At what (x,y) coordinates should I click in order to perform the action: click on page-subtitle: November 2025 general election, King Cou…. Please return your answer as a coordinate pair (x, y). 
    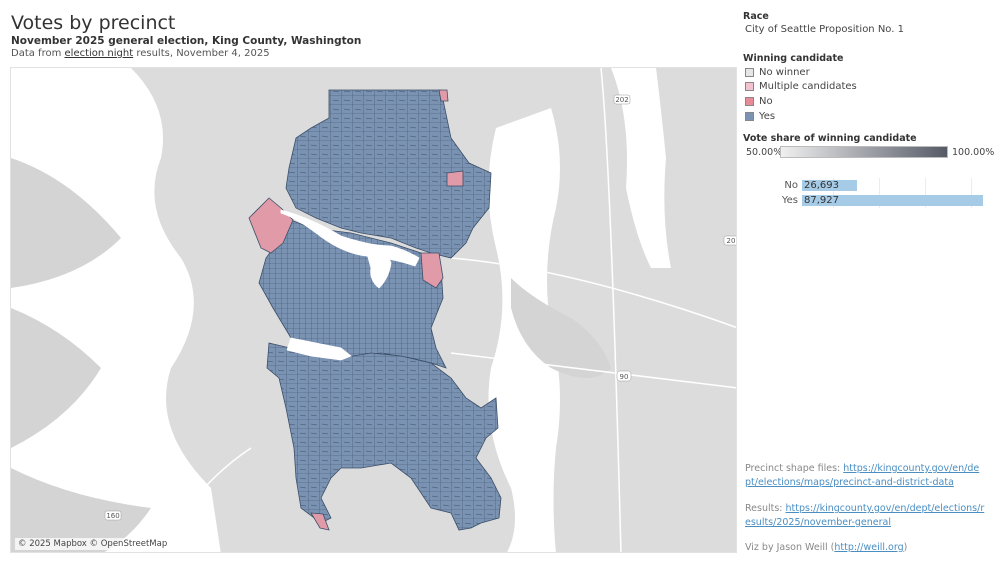
    Looking at the image, I should click on (186, 41).